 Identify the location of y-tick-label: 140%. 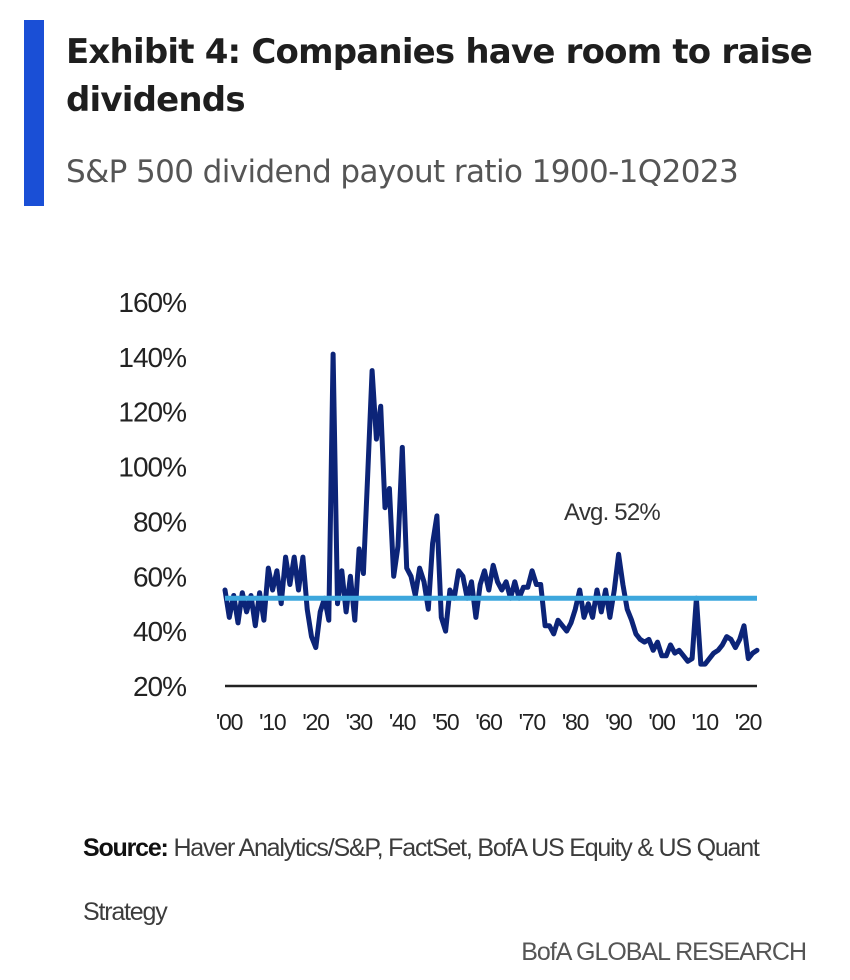
(152, 357).